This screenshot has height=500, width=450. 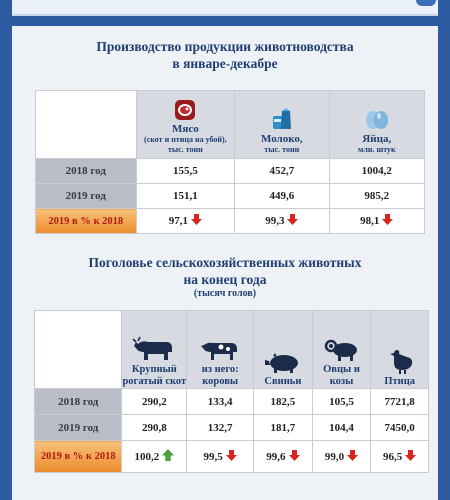 I want to click on col-cows-name: из него: коровы, so click(x=220, y=375).